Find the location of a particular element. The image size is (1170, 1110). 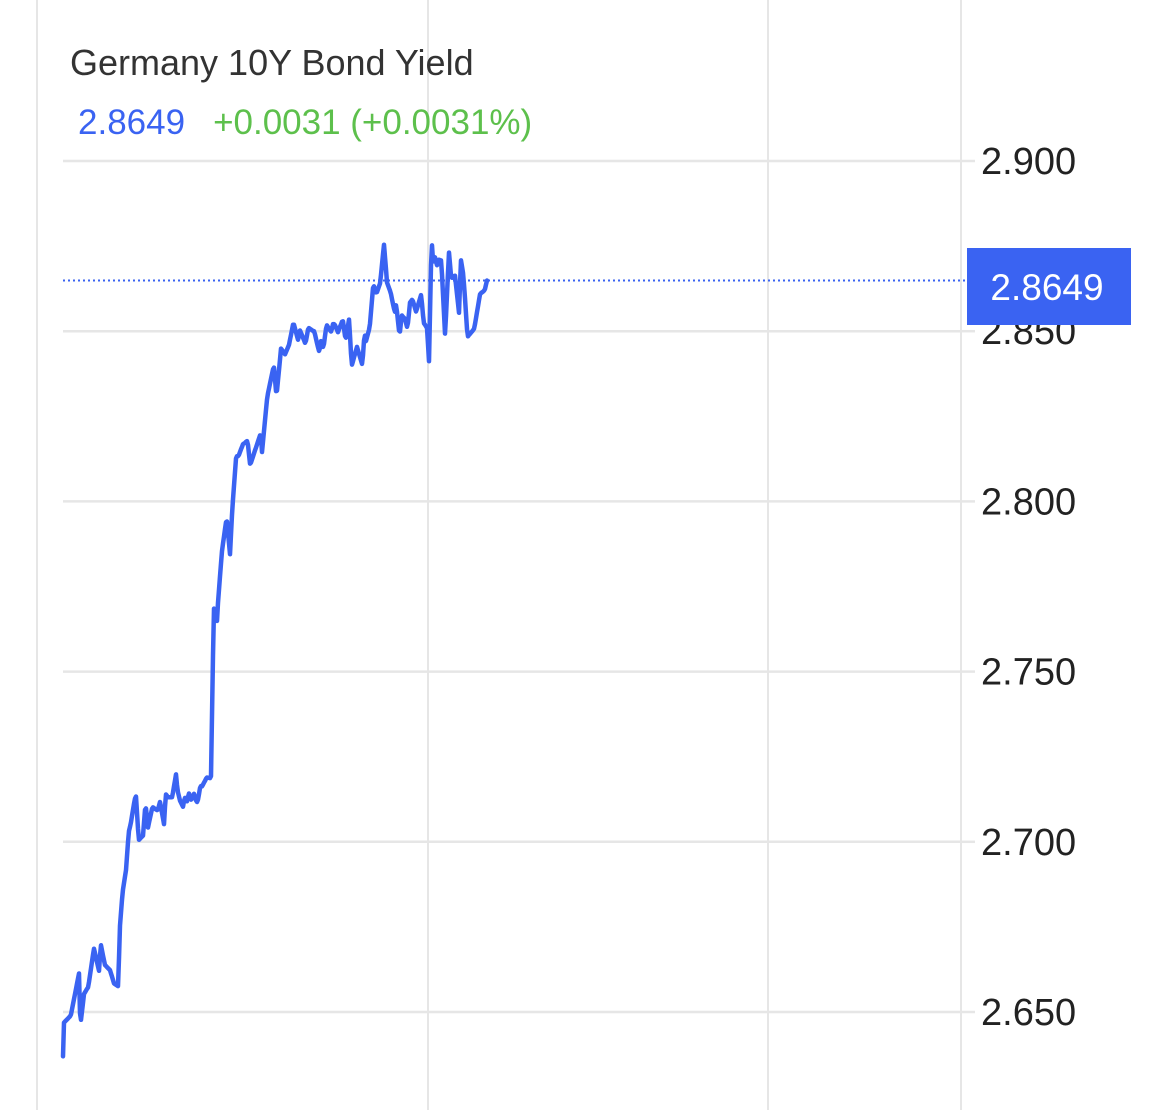

last-value: 2.8649 is located at coordinates (132, 122).